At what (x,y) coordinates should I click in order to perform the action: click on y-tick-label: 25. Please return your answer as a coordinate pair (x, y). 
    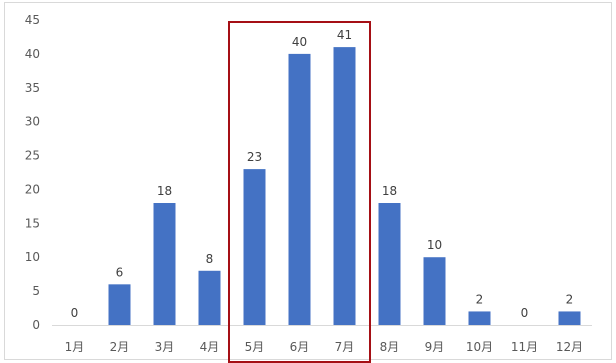
    Looking at the image, I should click on (32, 156).